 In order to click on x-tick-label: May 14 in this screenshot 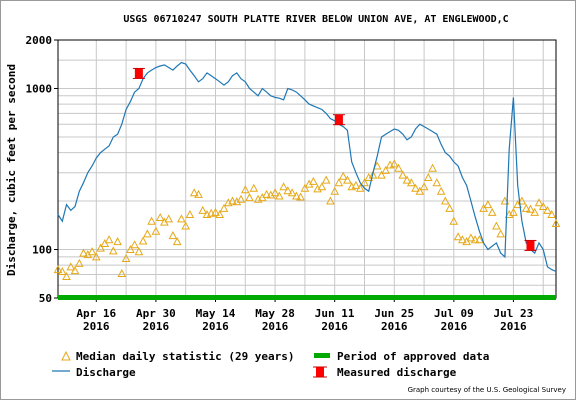, I will do `click(216, 313)`.